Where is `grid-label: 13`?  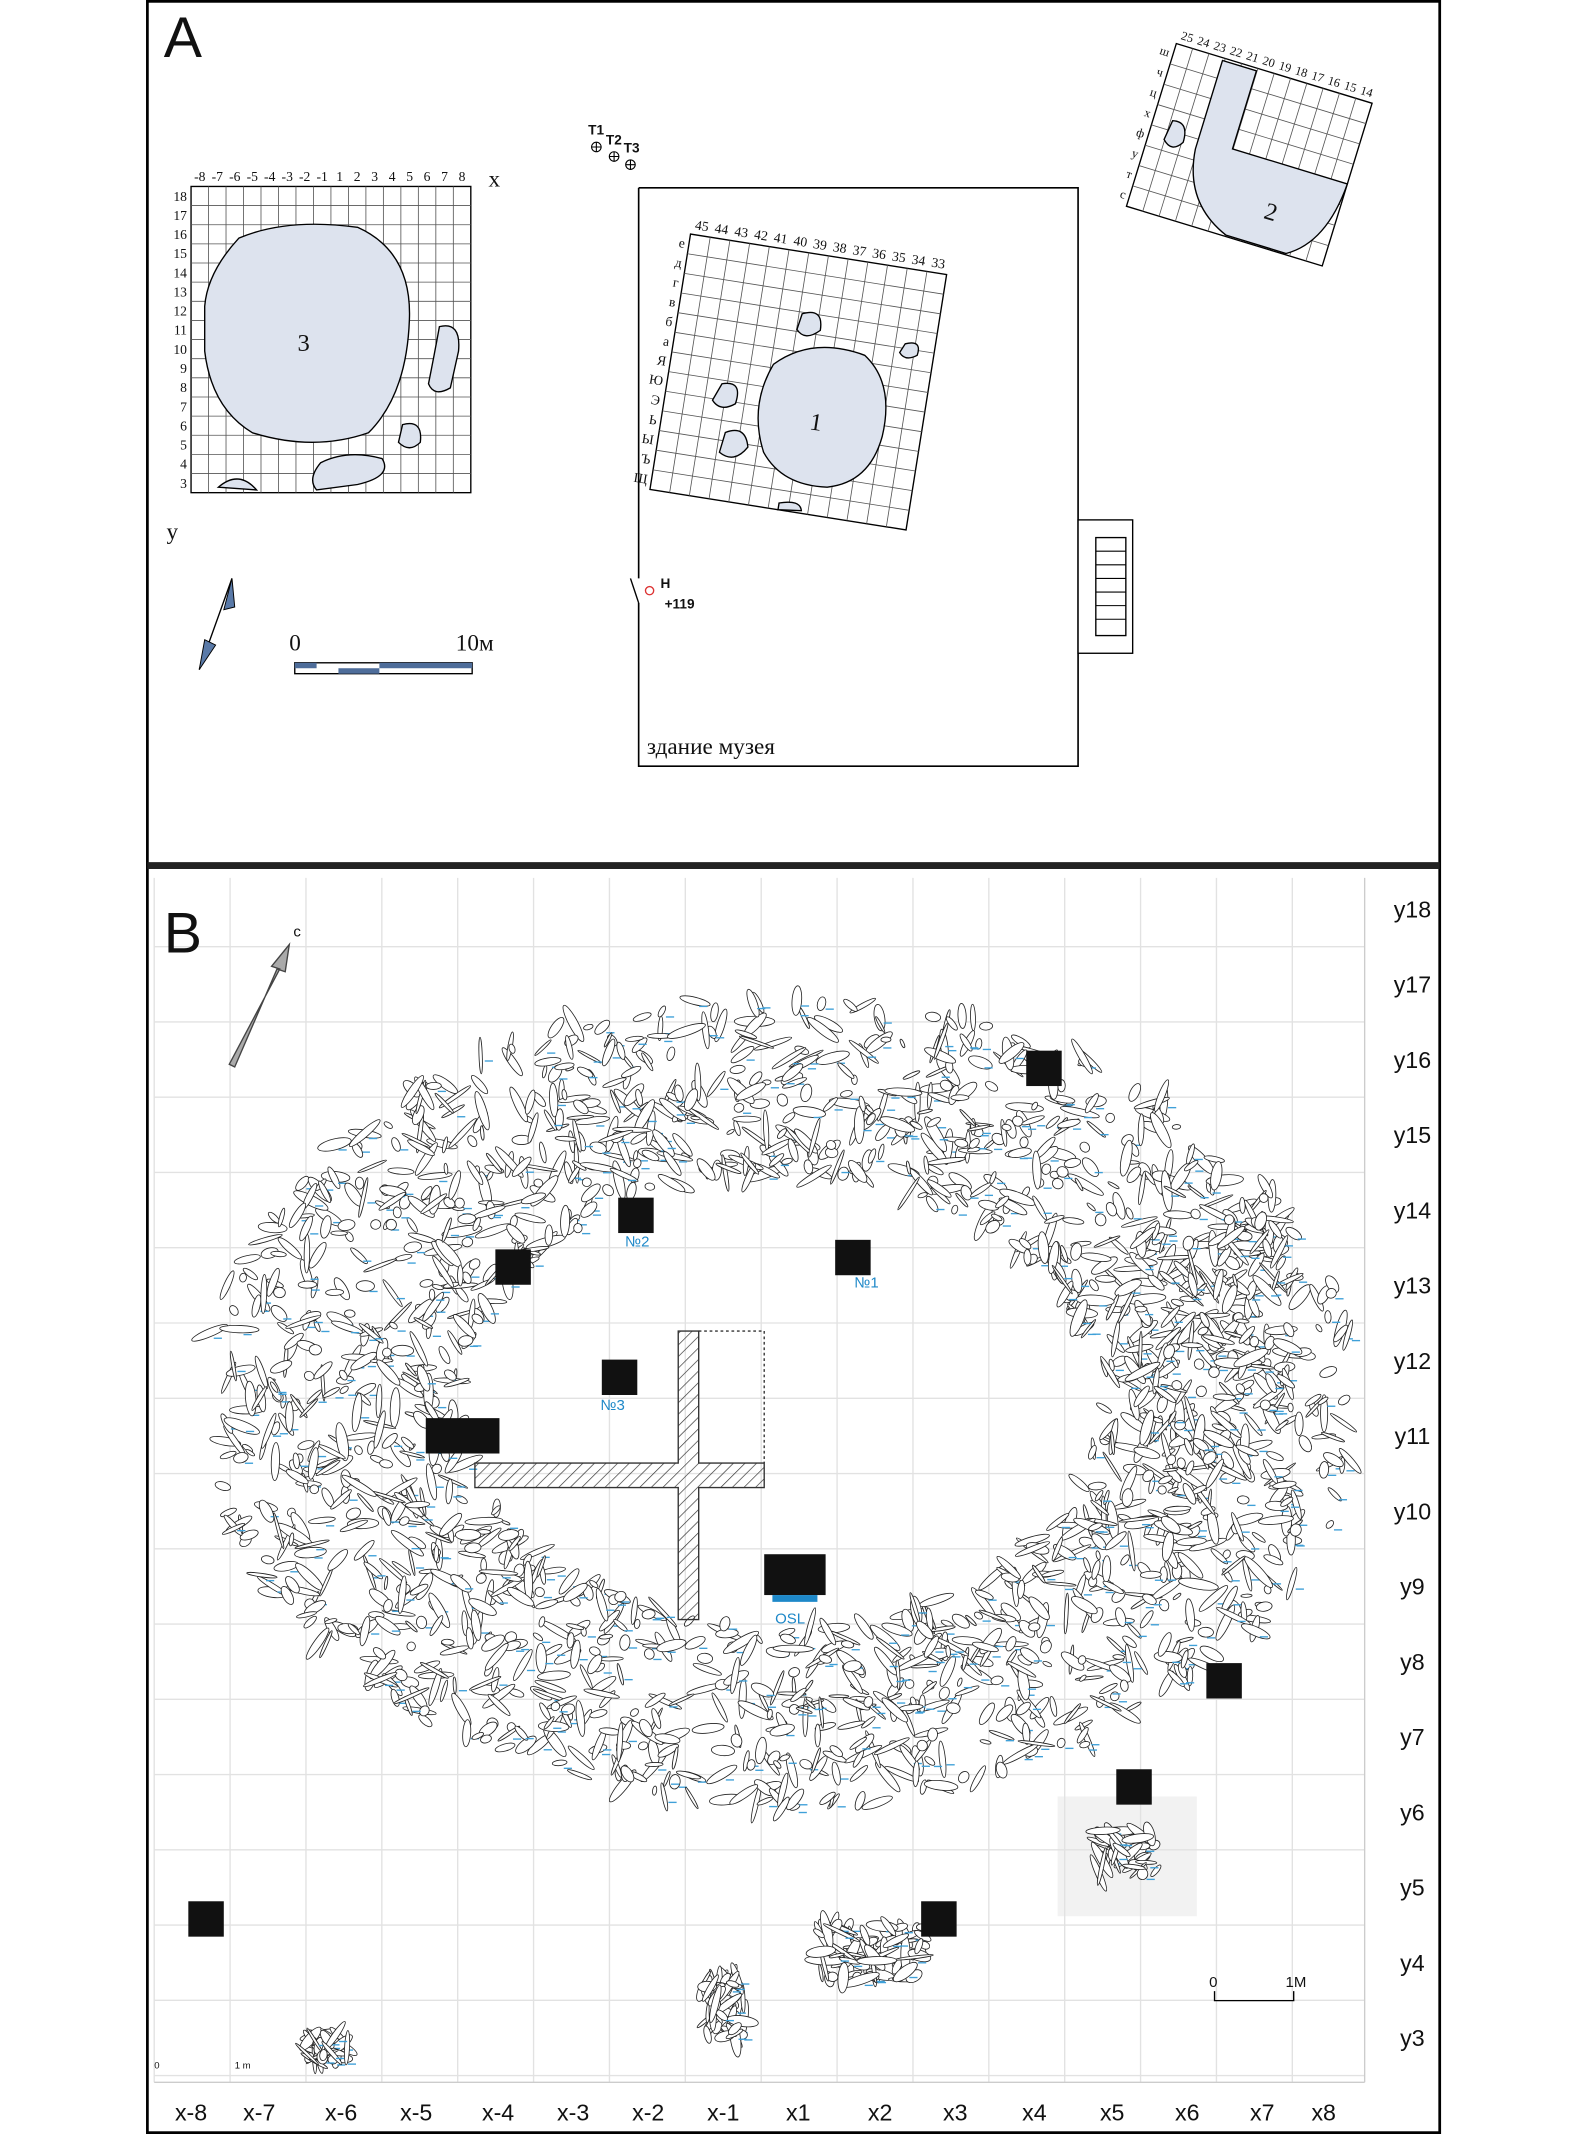 grid-label: 13 is located at coordinates (180, 291).